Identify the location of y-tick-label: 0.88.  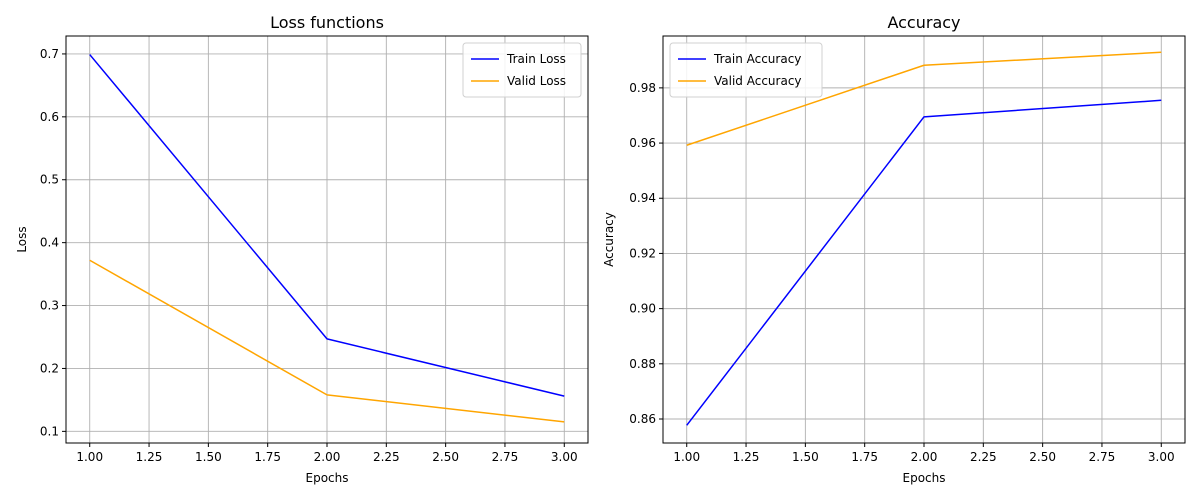
(642, 364).